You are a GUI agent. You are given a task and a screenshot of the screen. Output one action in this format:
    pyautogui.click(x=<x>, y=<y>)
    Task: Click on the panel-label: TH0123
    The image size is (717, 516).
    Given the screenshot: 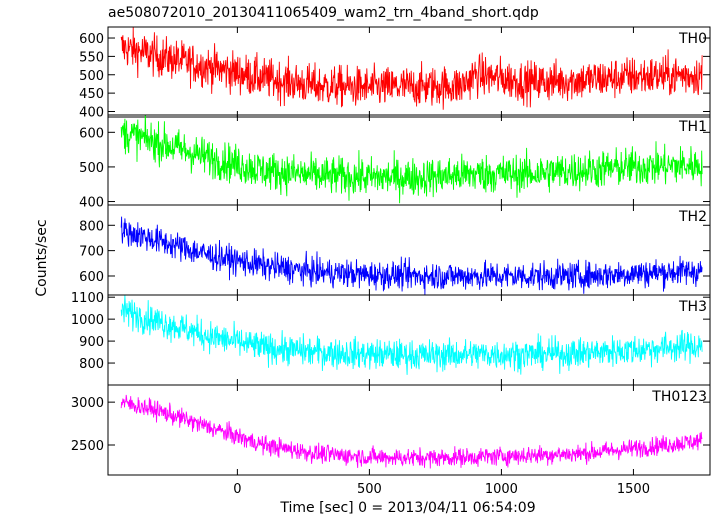 What is the action you would take?
    pyautogui.click(x=679, y=397)
    